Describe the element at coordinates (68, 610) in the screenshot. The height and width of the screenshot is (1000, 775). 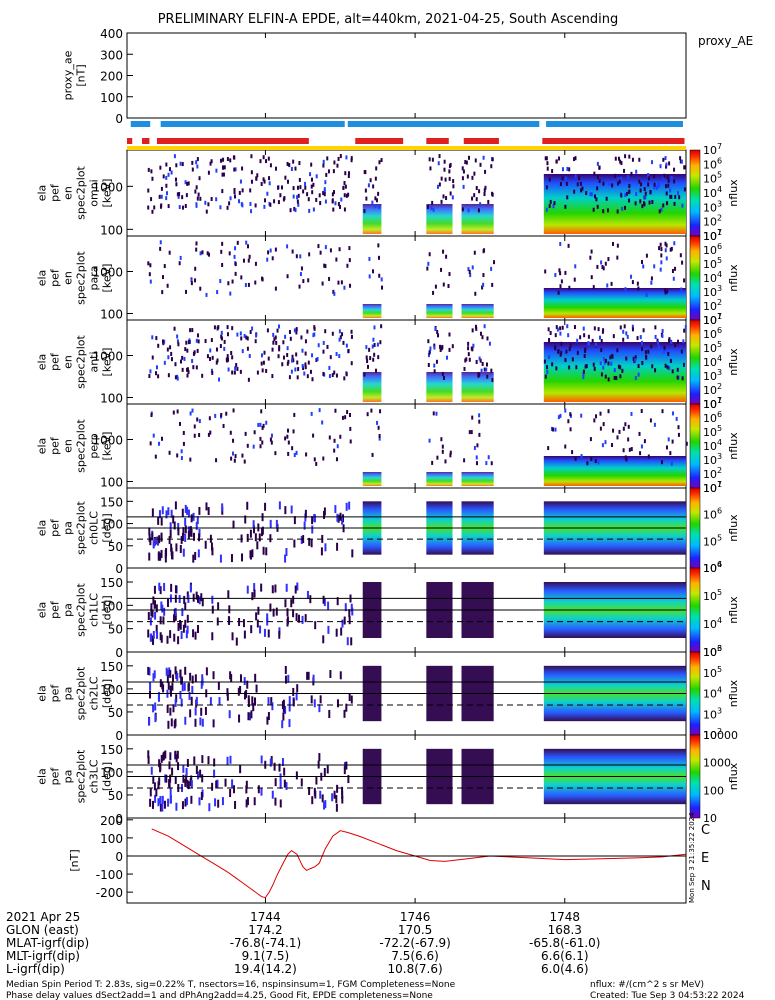
I see `y-axis-label: pa` at that location.